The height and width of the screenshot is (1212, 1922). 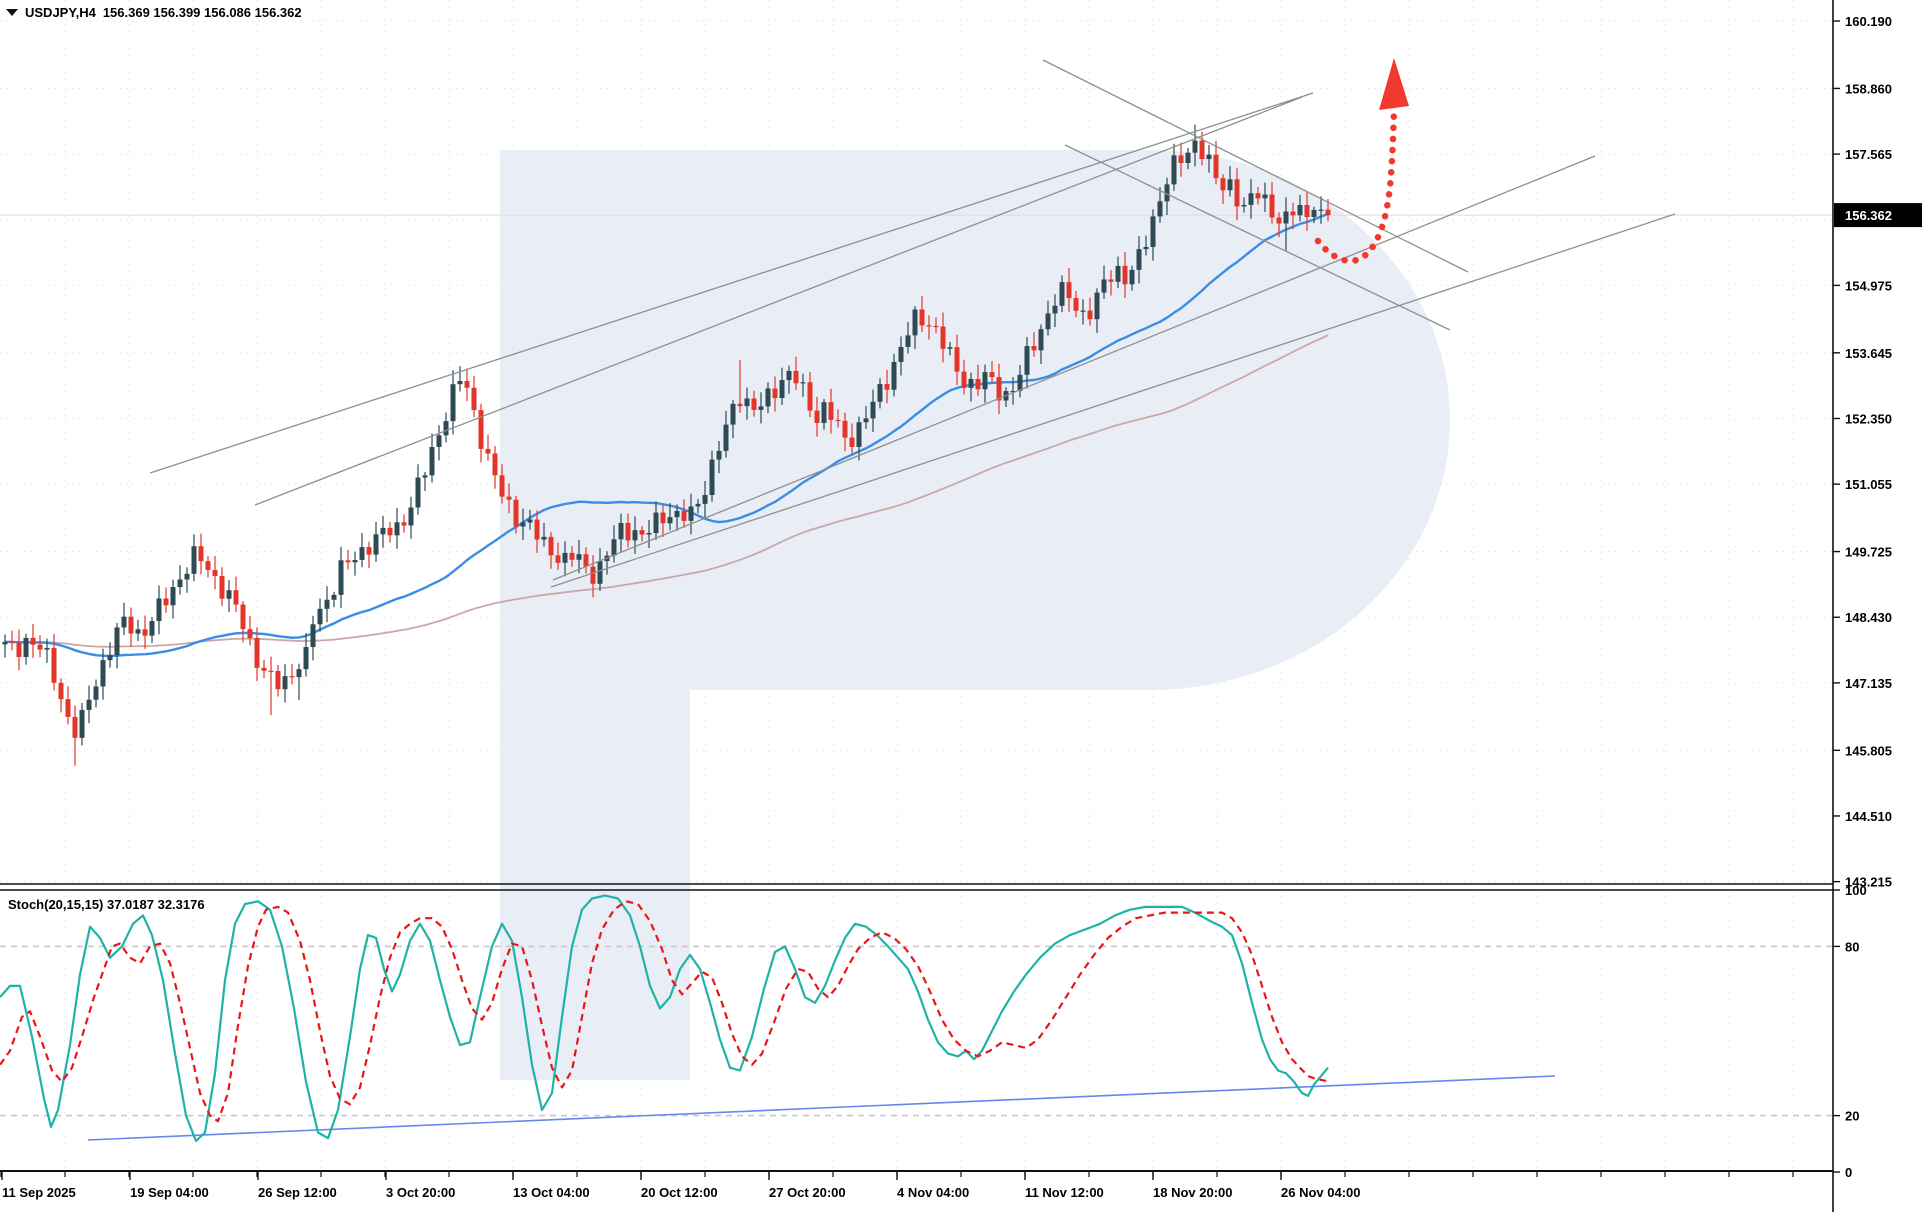 I want to click on price-axis-label: 152.350, so click(x=1868, y=418).